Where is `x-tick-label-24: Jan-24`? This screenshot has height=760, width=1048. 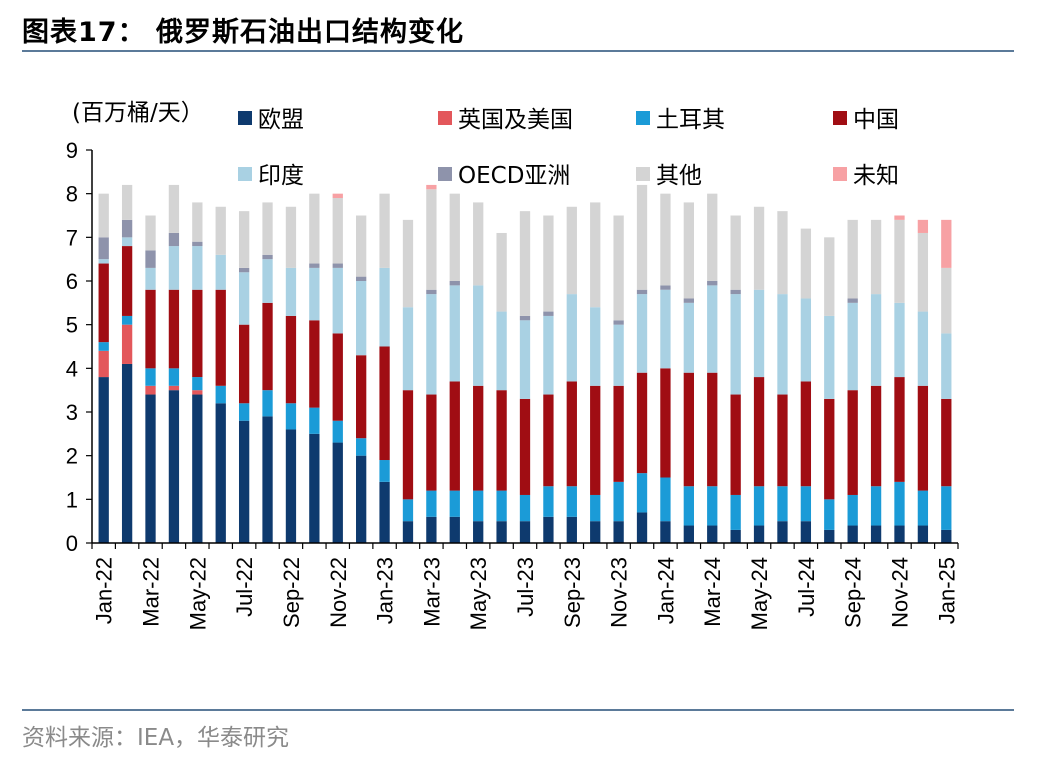 x-tick-label-24: Jan-24 is located at coordinates (665, 590).